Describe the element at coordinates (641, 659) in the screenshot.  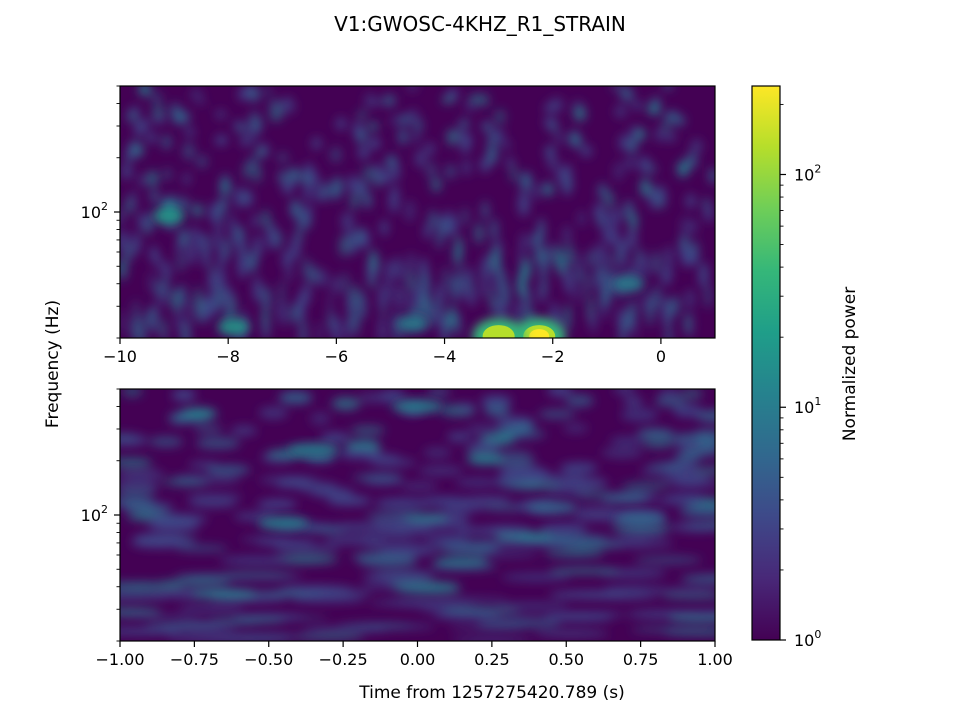
I see `x-tick-label: 0.75` at that location.